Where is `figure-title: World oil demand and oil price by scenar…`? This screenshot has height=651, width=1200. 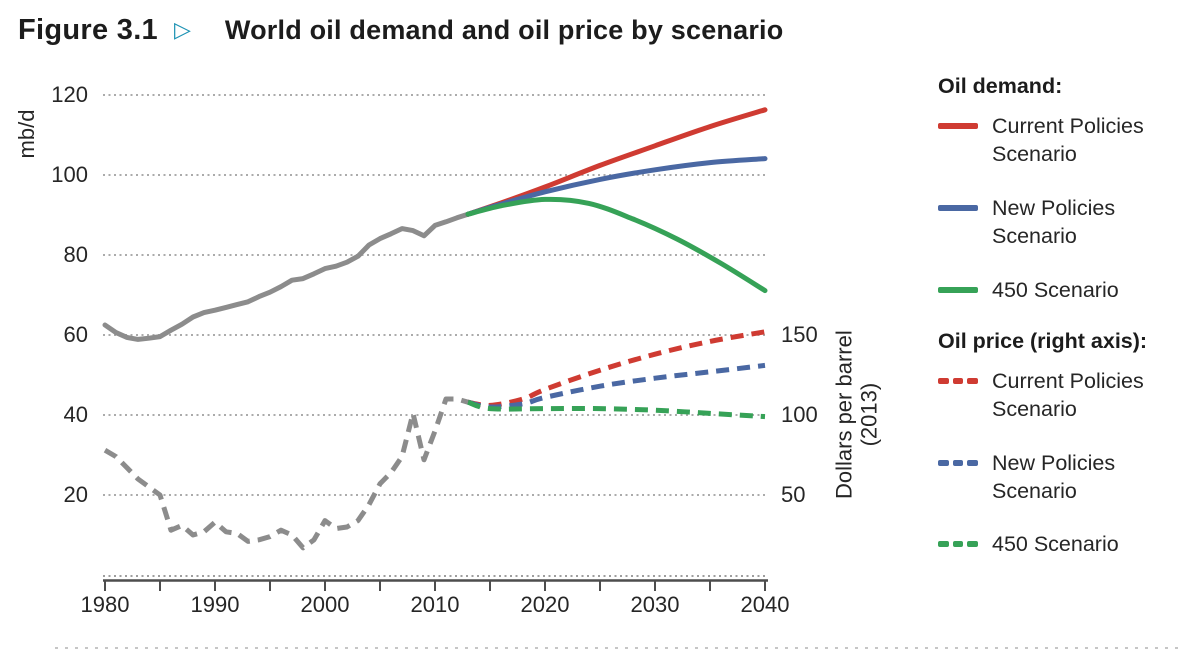
figure-title: World oil demand and oil price by scenar… is located at coordinates (504, 30).